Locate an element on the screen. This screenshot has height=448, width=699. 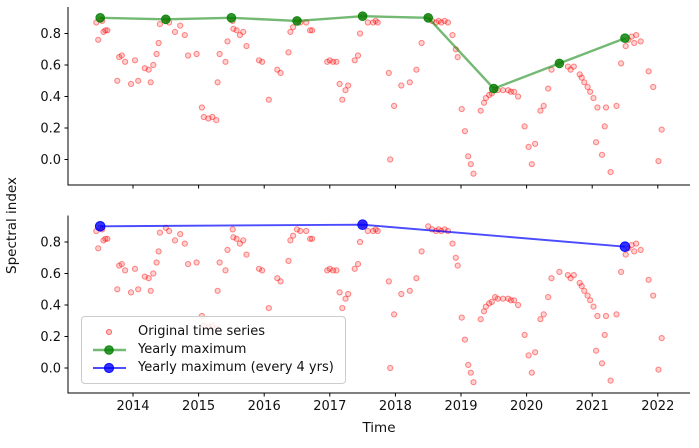
y-tick-label: 0.6 is located at coordinates (50, 274).